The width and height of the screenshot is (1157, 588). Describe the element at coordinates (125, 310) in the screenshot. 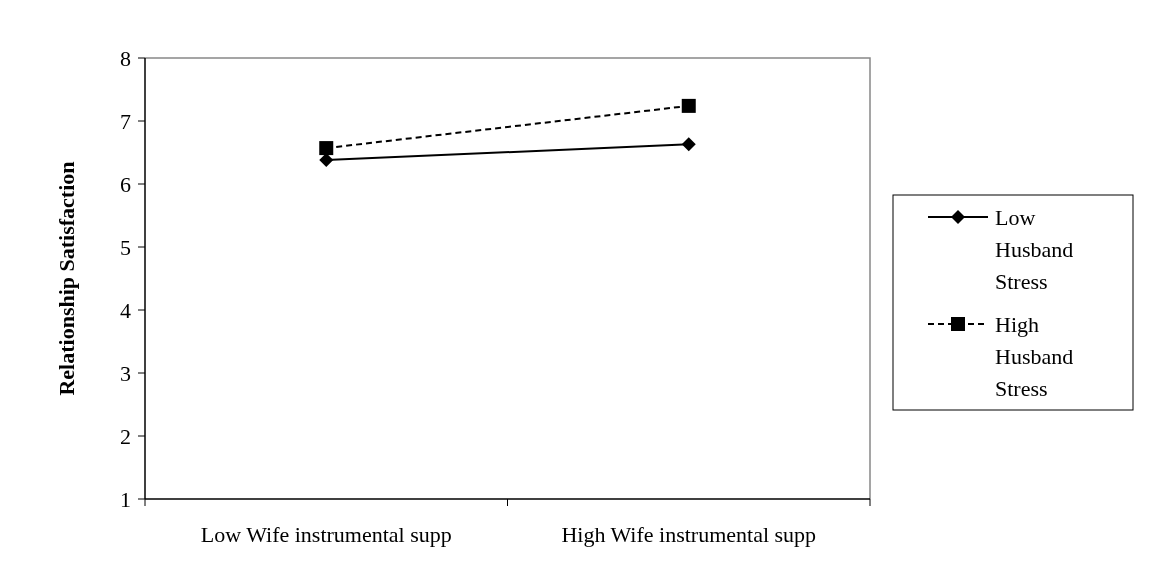

I see `y-tick-label: 4` at that location.